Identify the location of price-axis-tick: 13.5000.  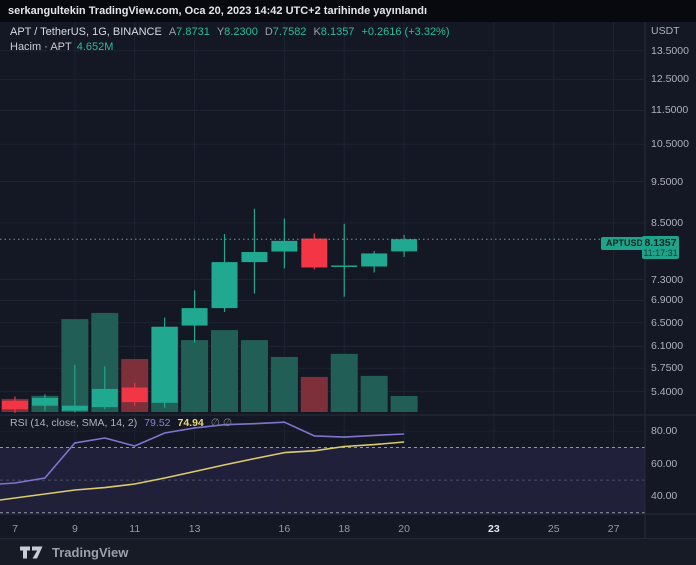
(670, 50).